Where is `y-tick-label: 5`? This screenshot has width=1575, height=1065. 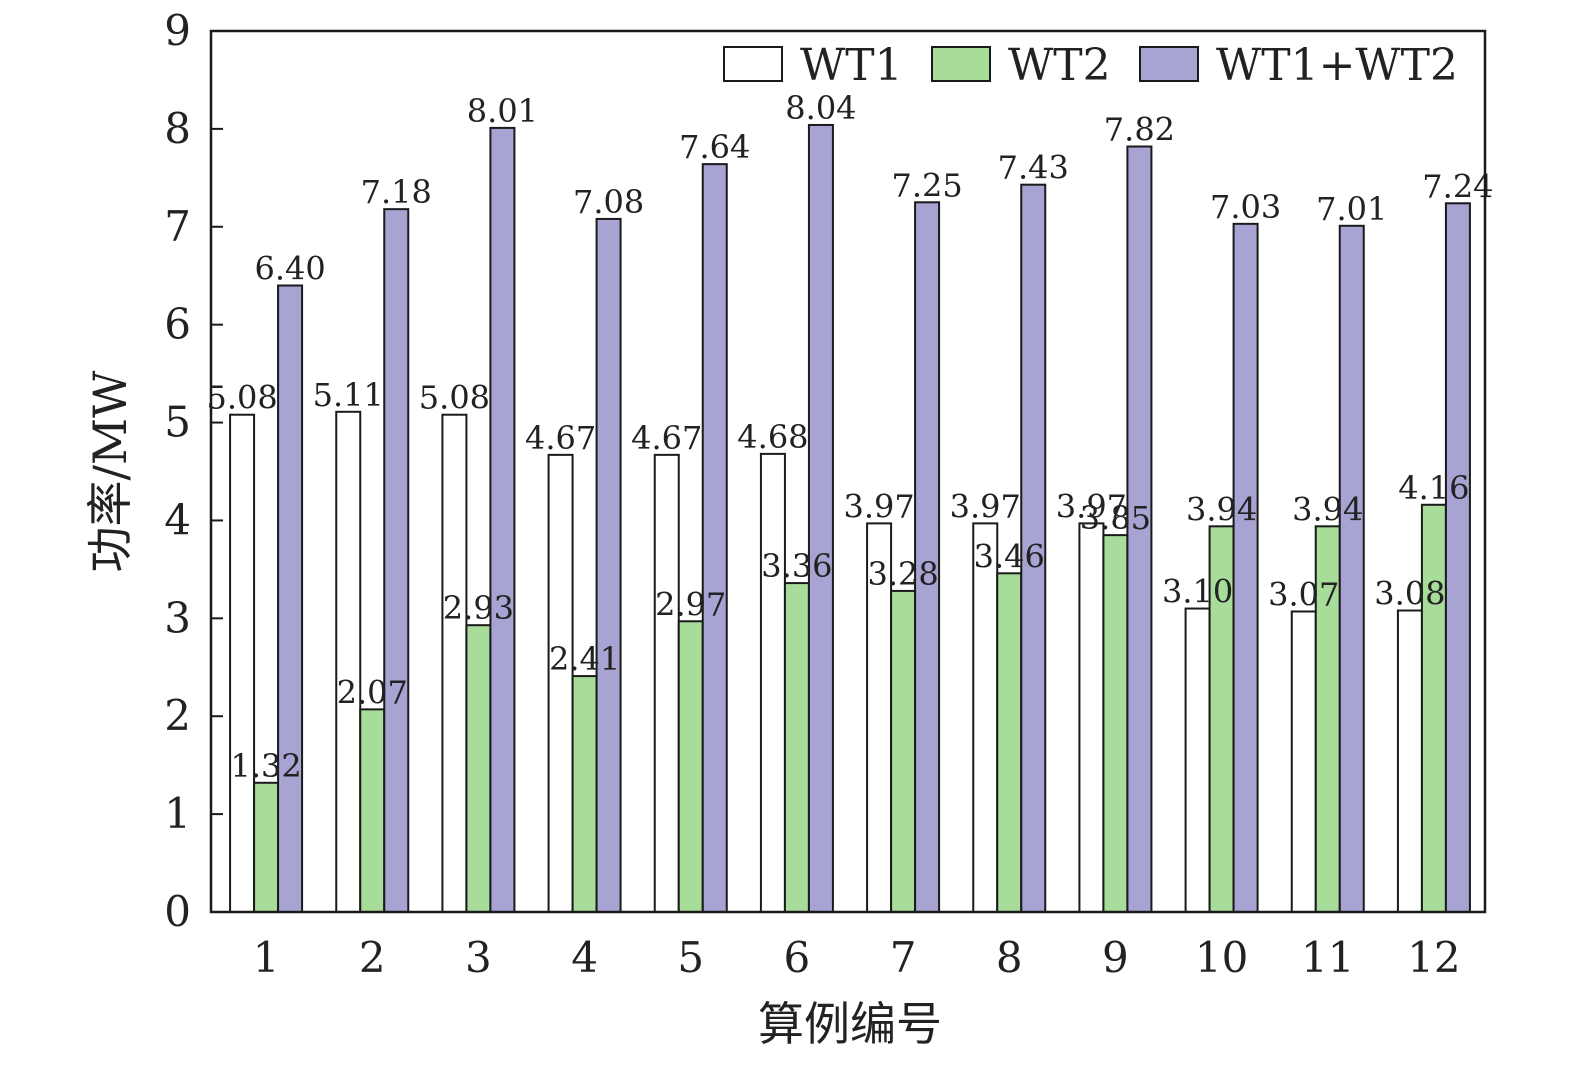 y-tick-label: 5 is located at coordinates (177, 422).